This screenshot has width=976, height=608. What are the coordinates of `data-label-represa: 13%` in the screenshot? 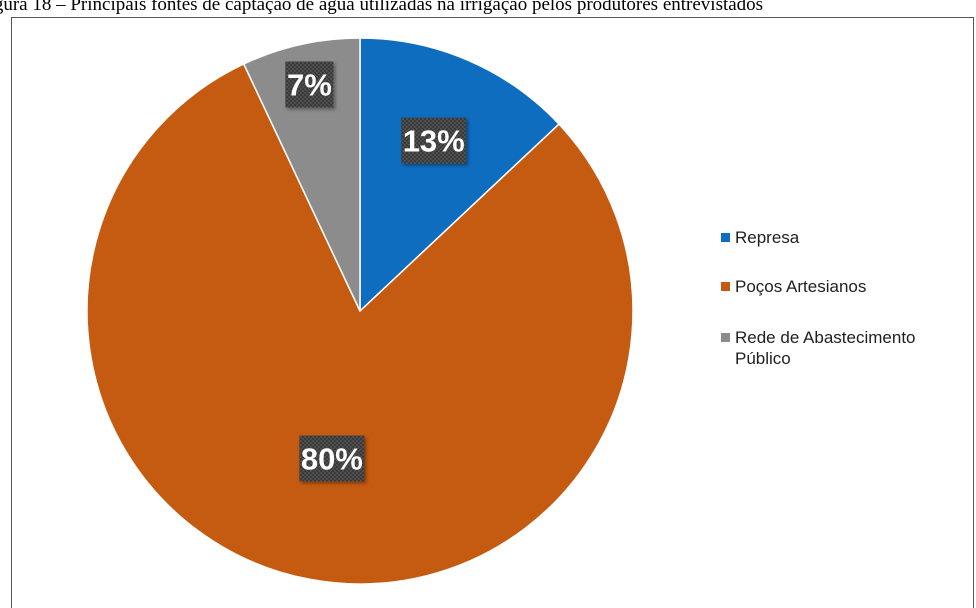 It's located at (434, 140).